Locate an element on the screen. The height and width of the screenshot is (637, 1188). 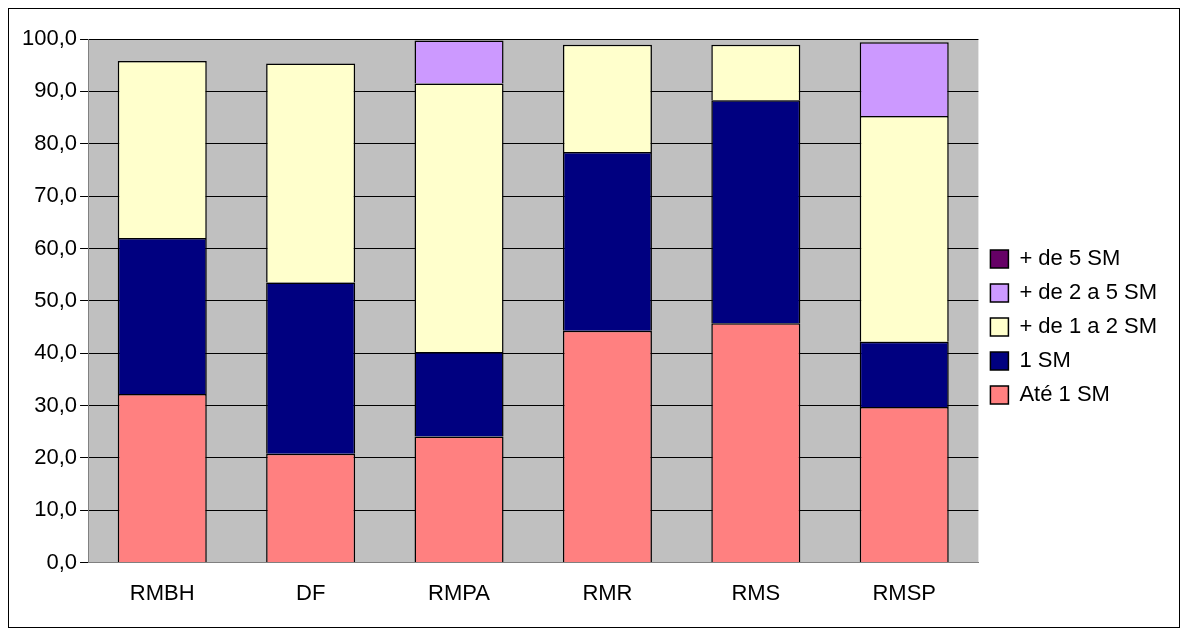
x-tick-label: RMR is located at coordinates (607, 592).